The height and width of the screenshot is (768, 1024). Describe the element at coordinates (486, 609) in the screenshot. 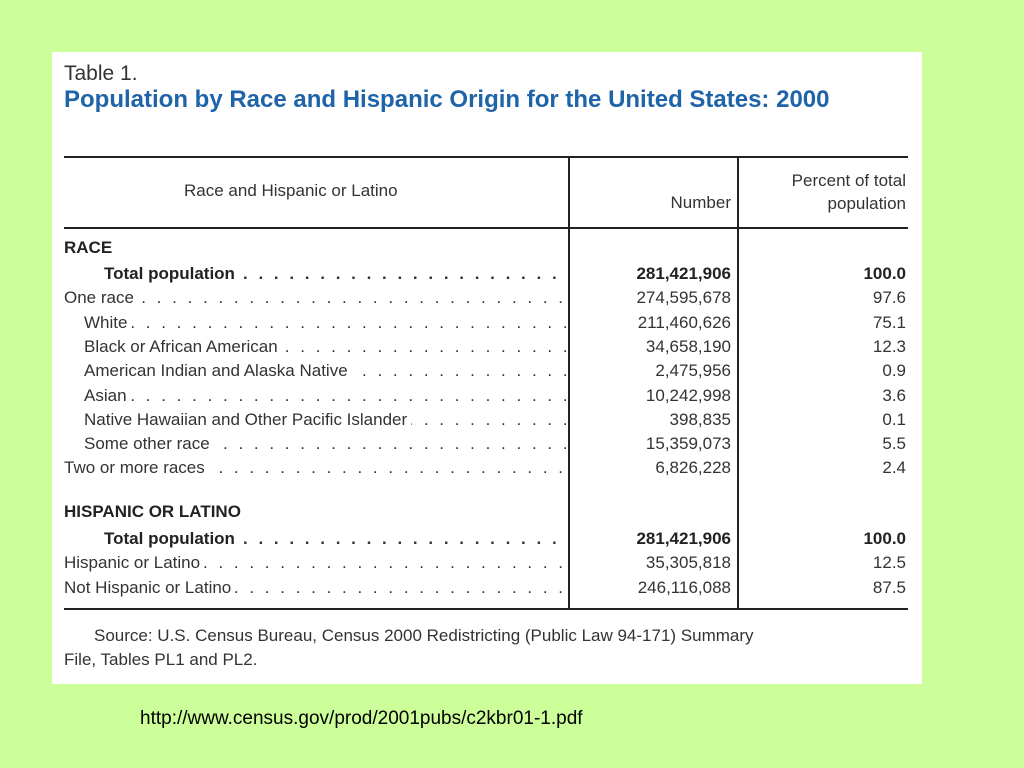

I see `table-bottom-rule` at that location.